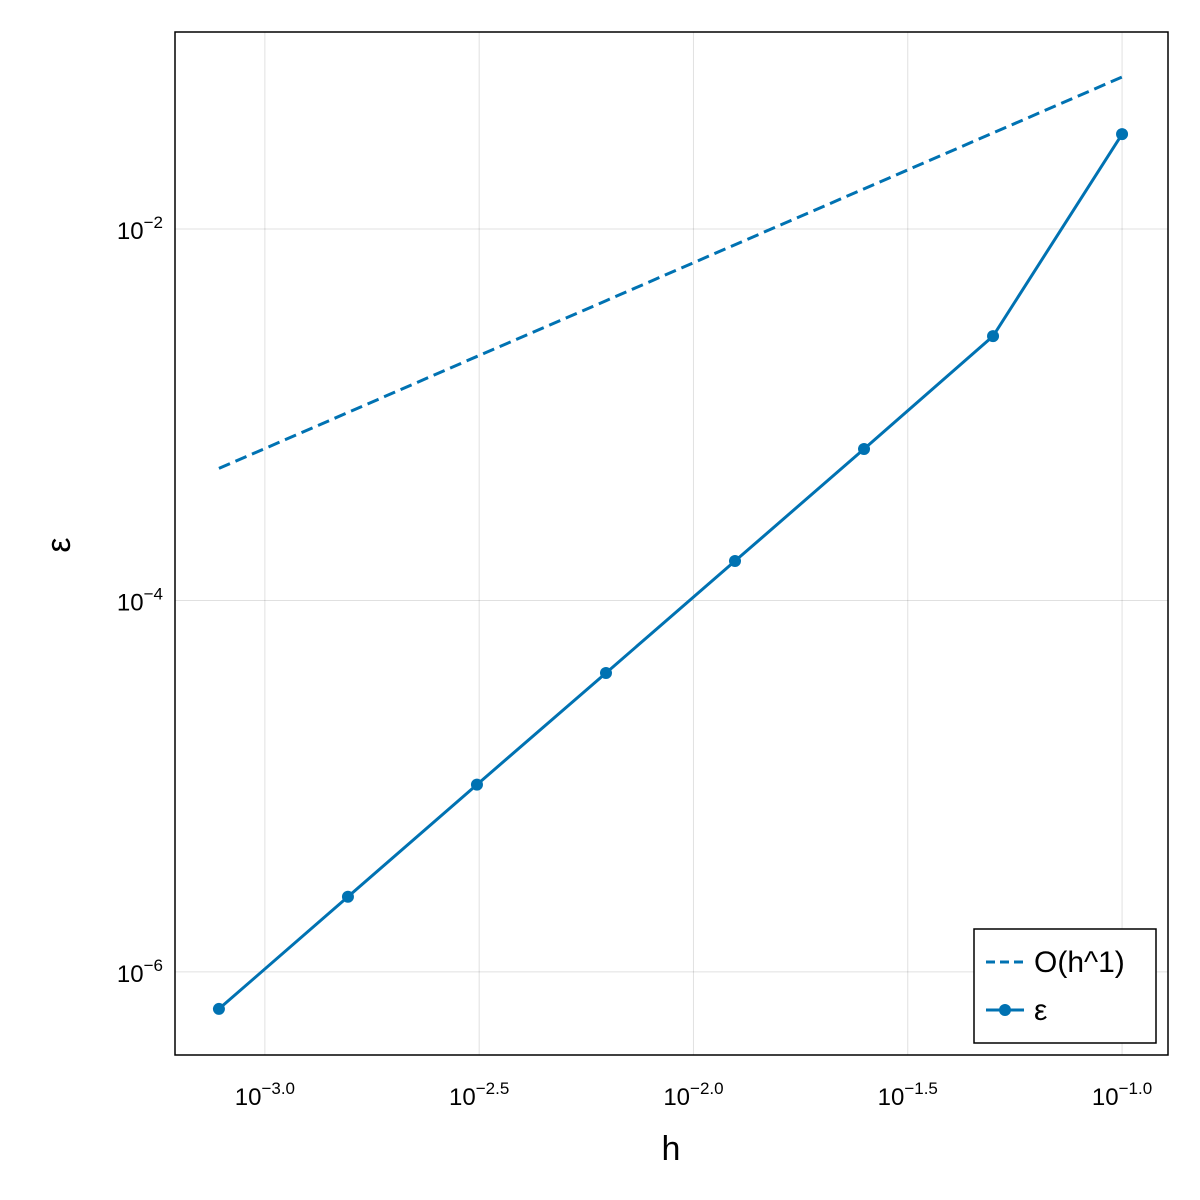  What do you see at coordinates (1040, 1010) in the screenshot?
I see `legend-label: ε` at bounding box center [1040, 1010].